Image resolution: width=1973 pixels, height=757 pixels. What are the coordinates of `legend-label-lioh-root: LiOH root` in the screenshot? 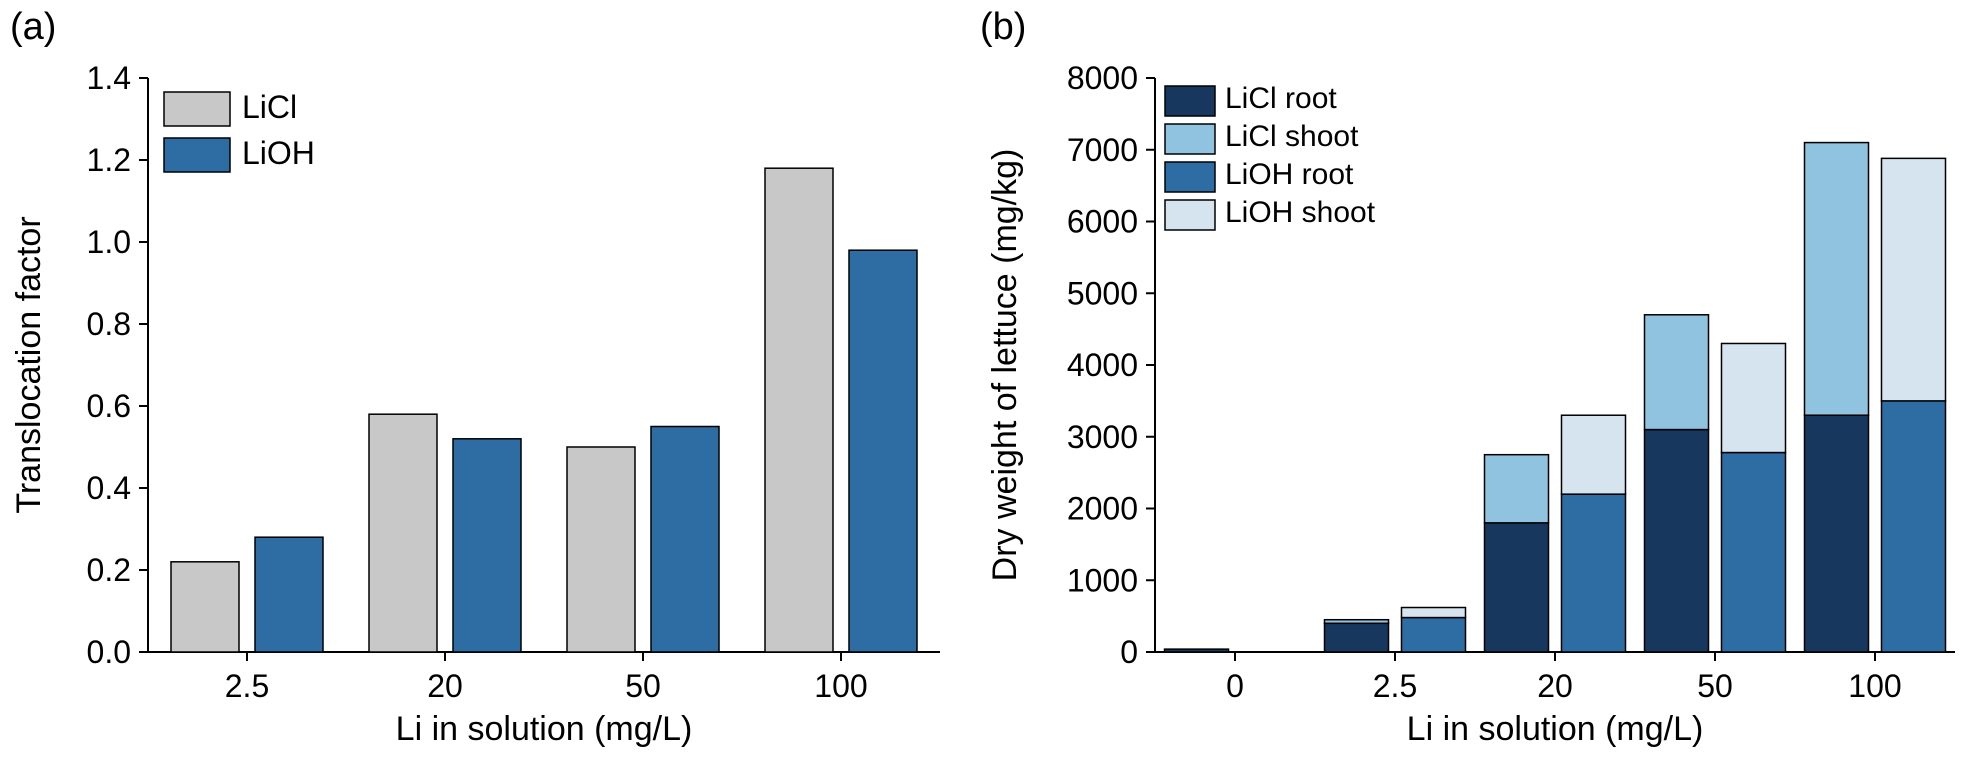 It's located at (1289, 174).